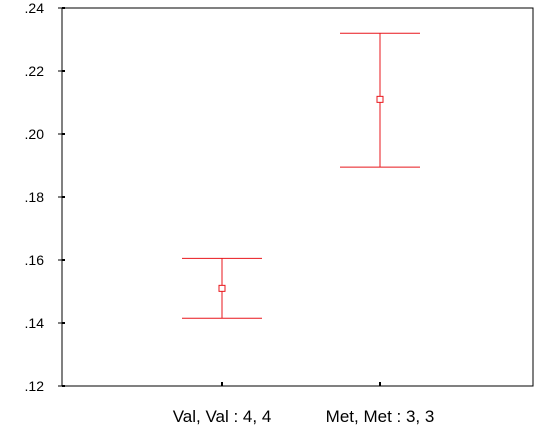  I want to click on y-tick-label: .14, so click(35, 323).